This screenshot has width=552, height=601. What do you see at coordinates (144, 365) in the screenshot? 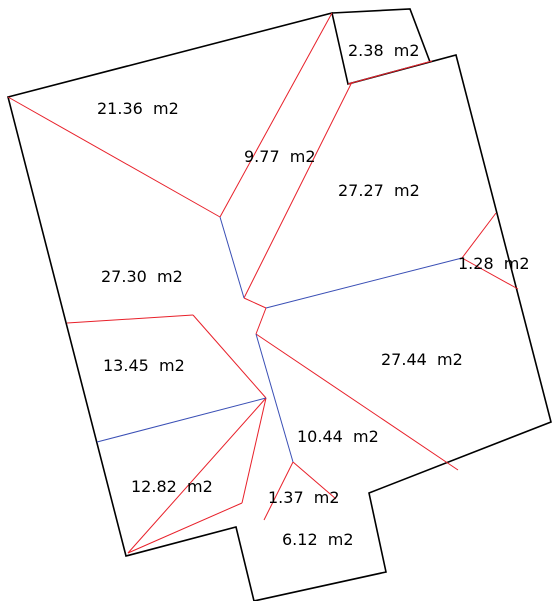
I see `area-label-13-45: 13.45 m2` at bounding box center [144, 365].